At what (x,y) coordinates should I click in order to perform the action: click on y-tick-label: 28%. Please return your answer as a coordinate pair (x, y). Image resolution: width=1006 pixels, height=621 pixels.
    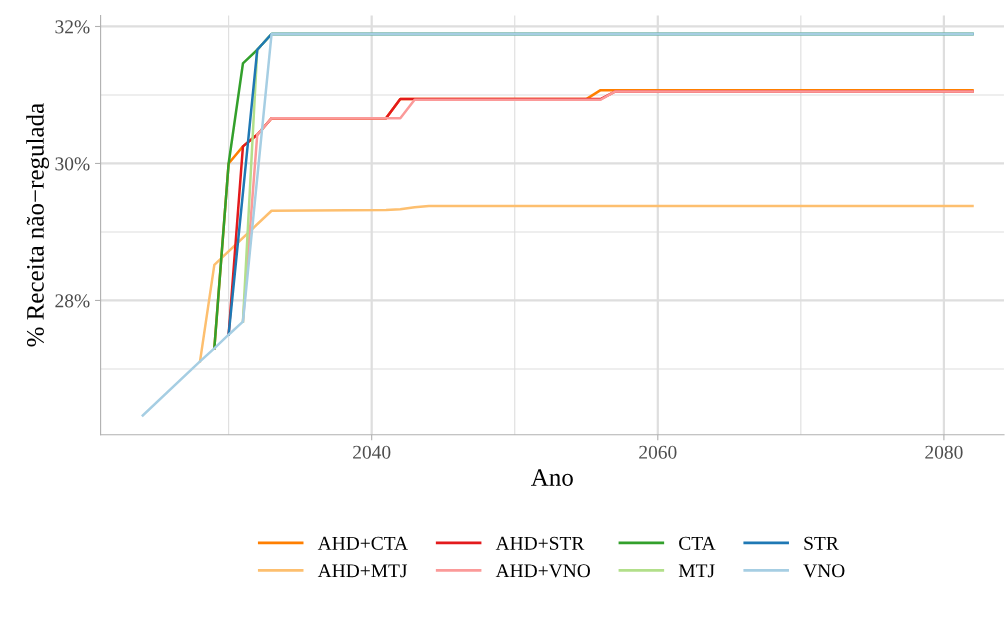
    Looking at the image, I should click on (72, 301).